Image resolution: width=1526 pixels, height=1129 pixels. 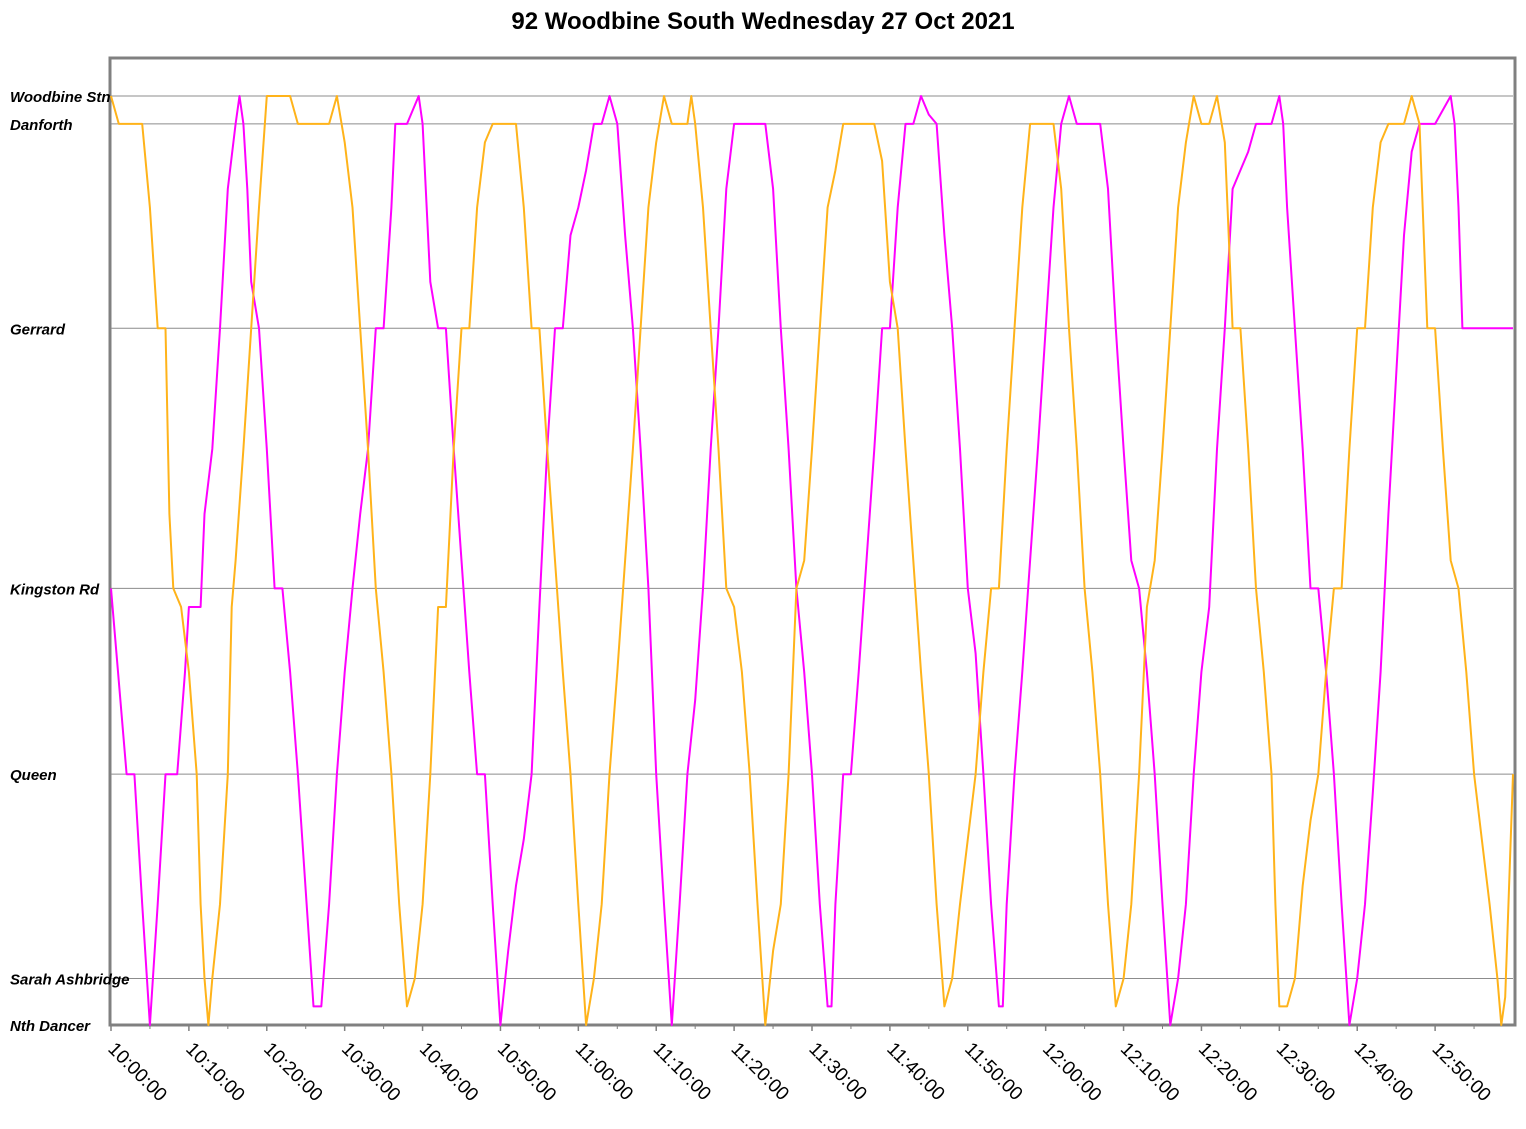 What do you see at coordinates (214, 1072) in the screenshot?
I see `x-tick-label: 10:10:00` at bounding box center [214, 1072].